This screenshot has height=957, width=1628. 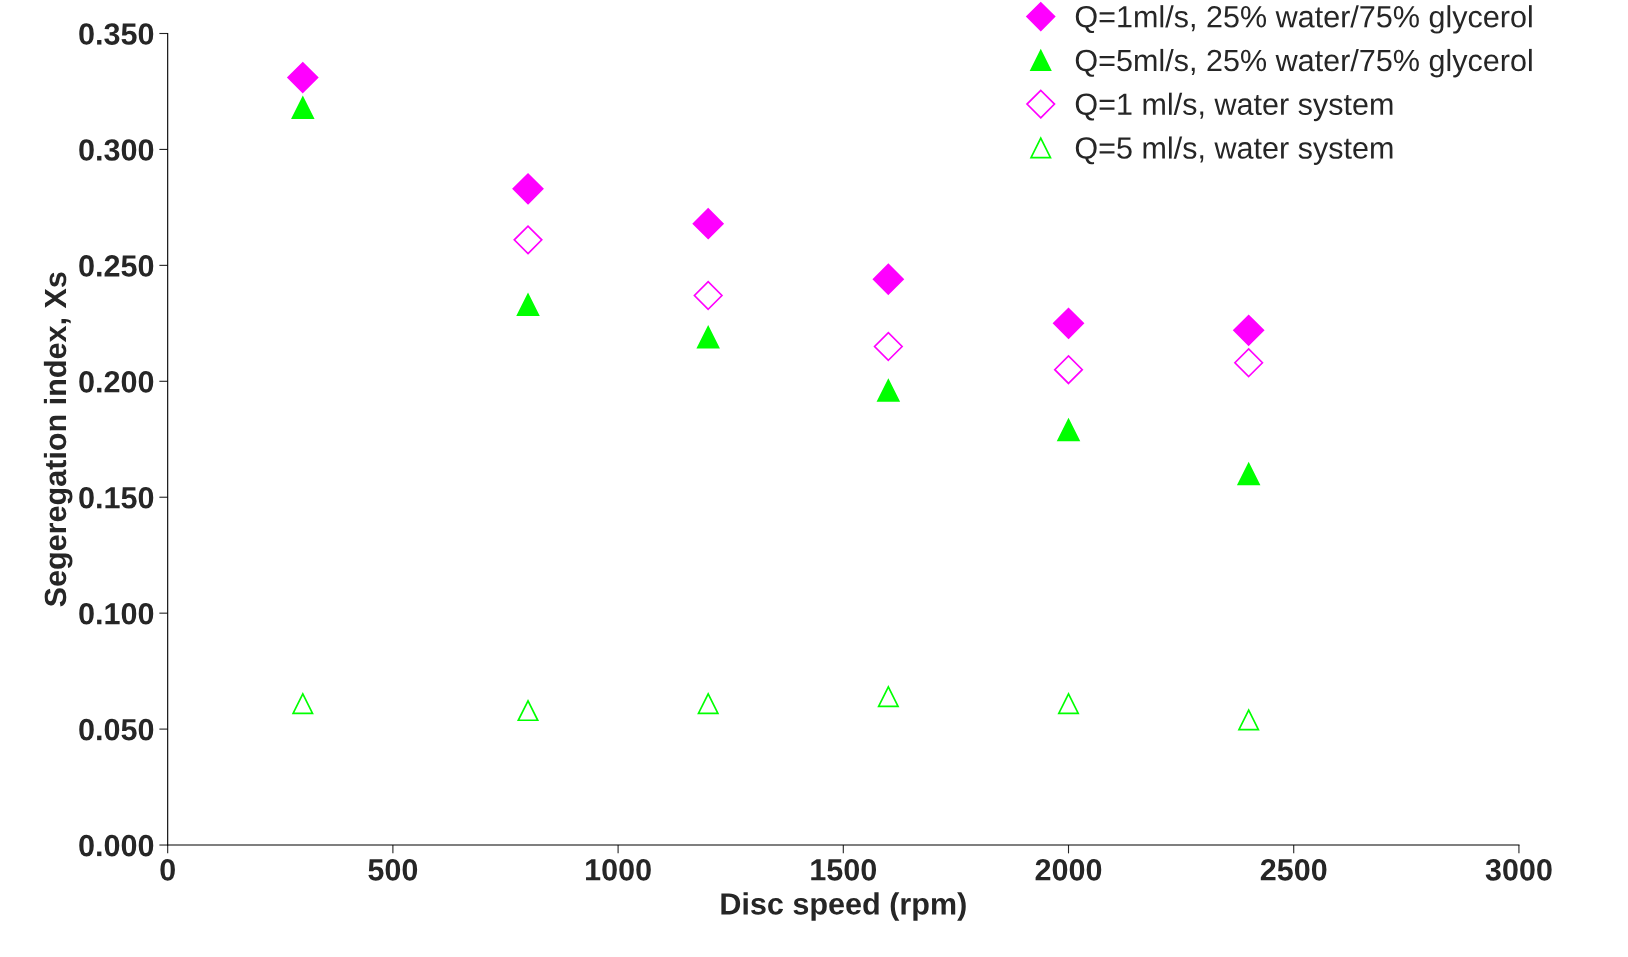 I want to click on legend-label: Q=1 ml/s, water system, so click(x=1234, y=107).